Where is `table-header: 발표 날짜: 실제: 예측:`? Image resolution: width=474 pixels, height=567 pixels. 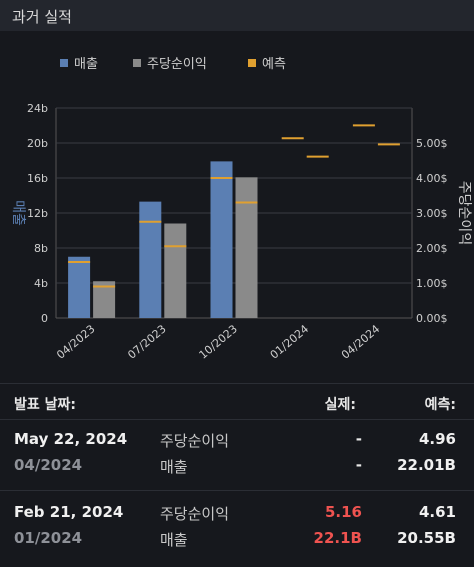
table-header: 발표 날짜: 실제: 예측: is located at coordinates (237, 403).